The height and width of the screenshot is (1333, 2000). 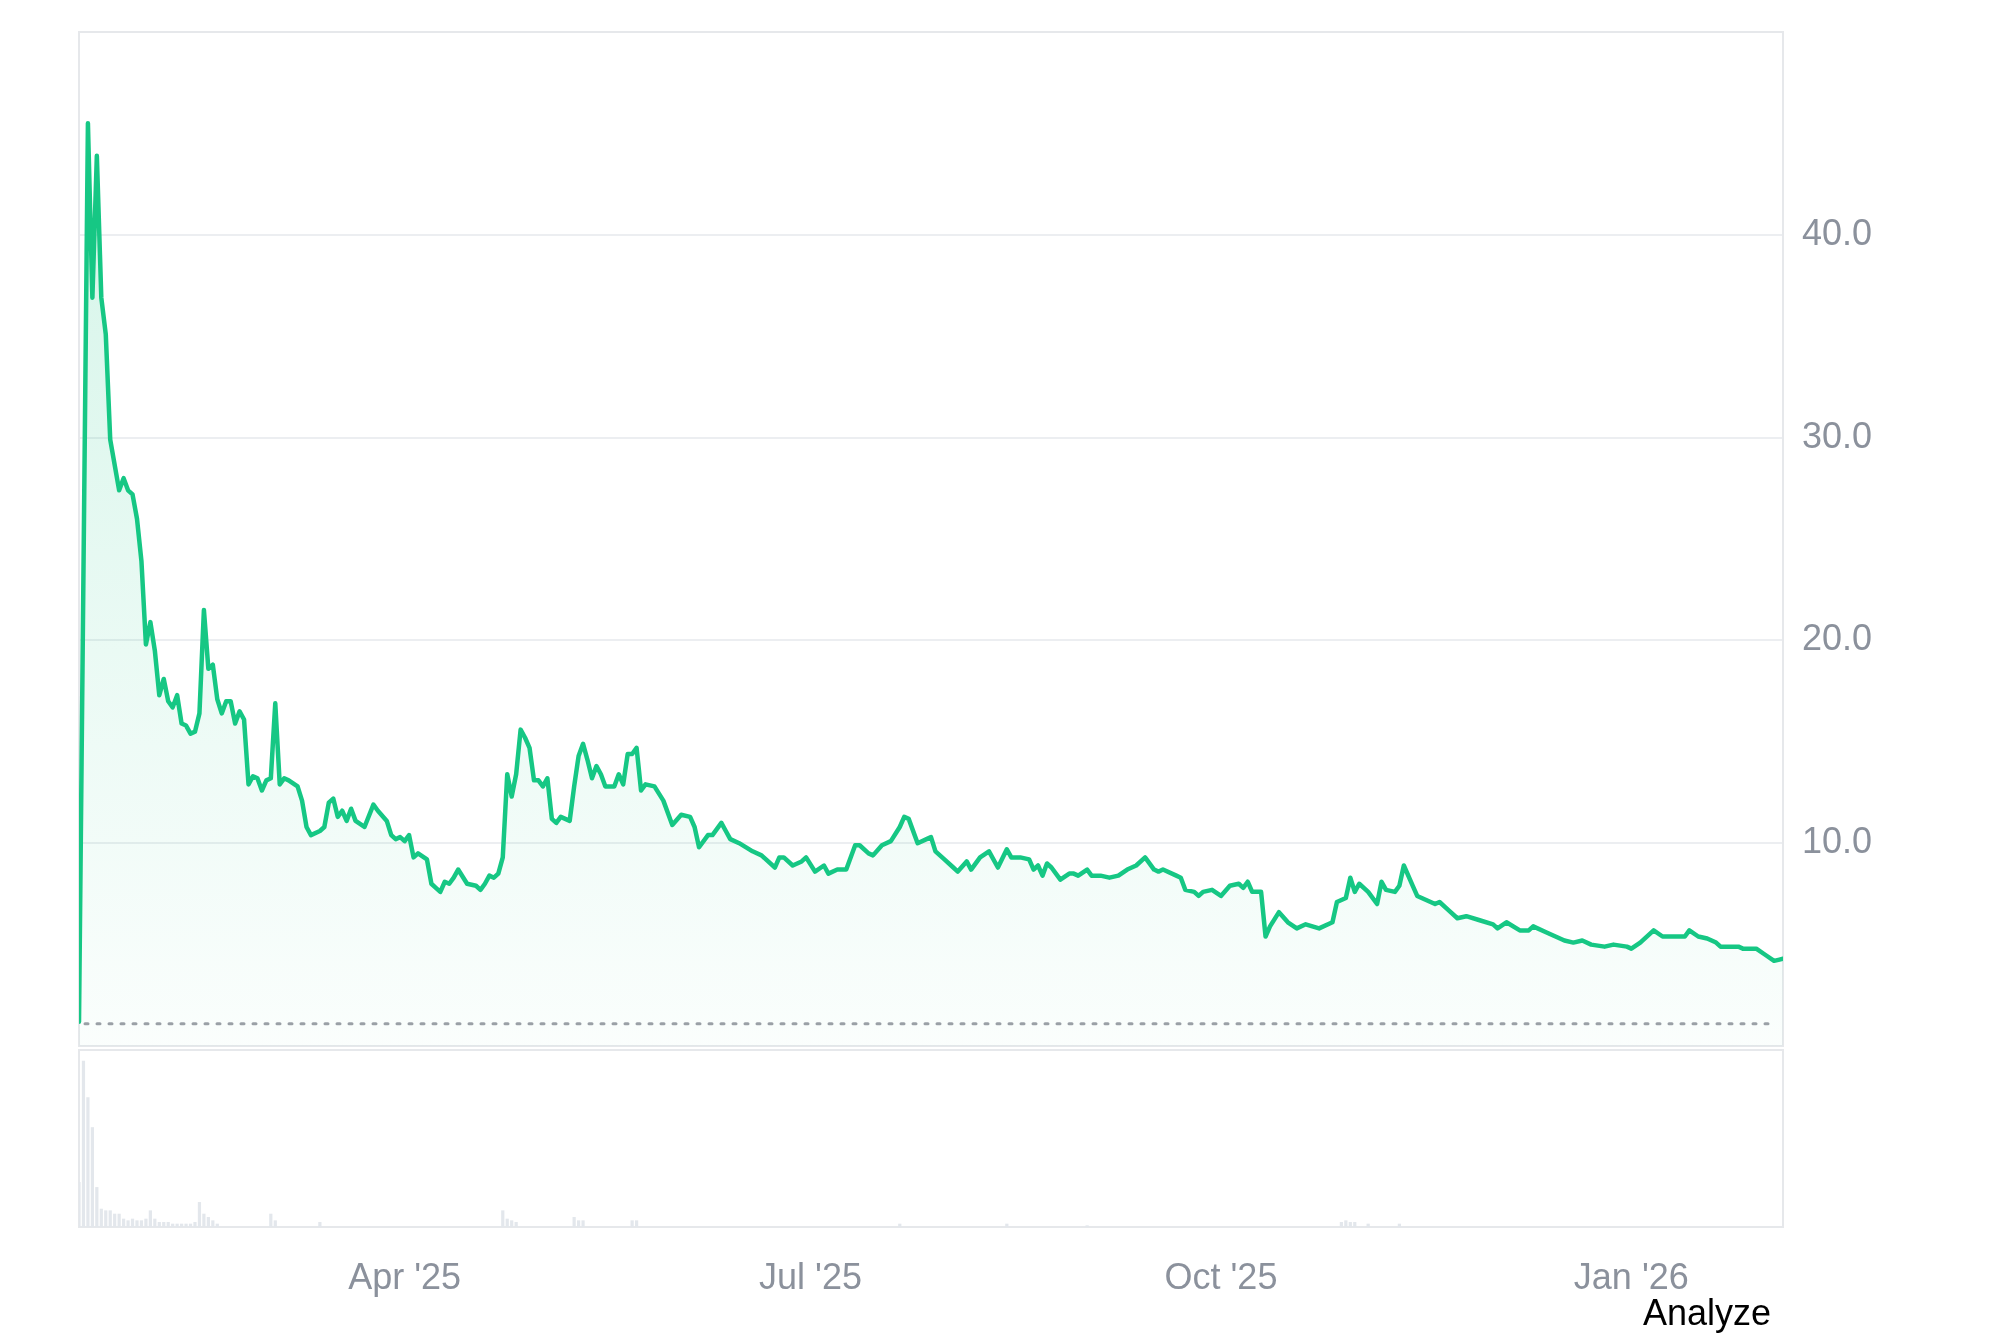 What do you see at coordinates (1837, 232) in the screenshot?
I see `y-tick-label: 40.0` at bounding box center [1837, 232].